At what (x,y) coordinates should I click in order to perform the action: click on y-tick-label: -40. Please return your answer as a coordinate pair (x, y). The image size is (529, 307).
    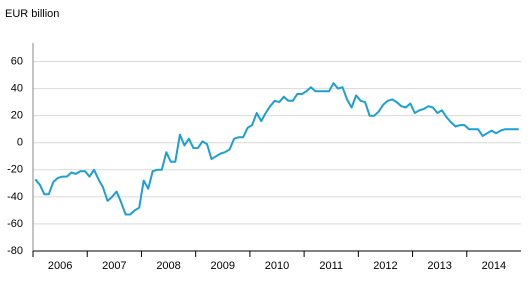
    Looking at the image, I should click on (15, 197).